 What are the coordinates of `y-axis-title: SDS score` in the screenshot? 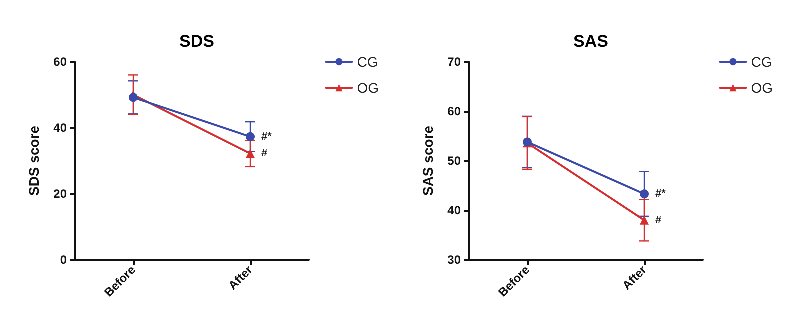 It's located at (34, 161).